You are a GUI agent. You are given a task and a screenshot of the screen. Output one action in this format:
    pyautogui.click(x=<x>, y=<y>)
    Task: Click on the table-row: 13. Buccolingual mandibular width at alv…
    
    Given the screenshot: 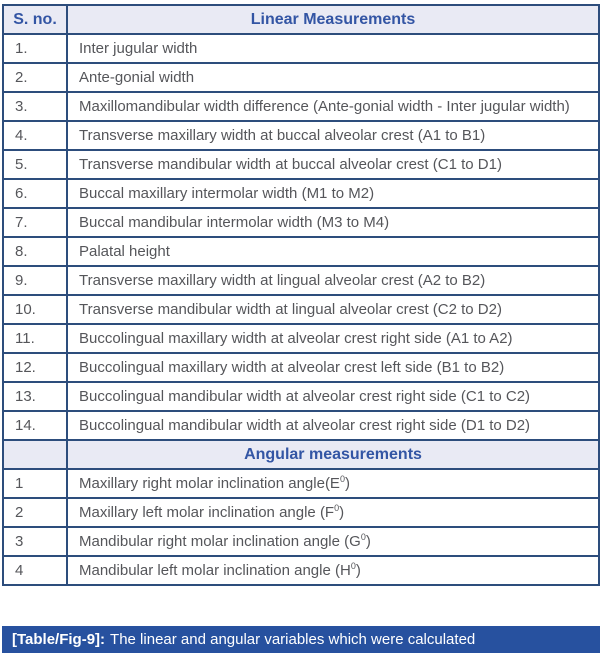 What is the action you would take?
    pyautogui.click(x=301, y=396)
    